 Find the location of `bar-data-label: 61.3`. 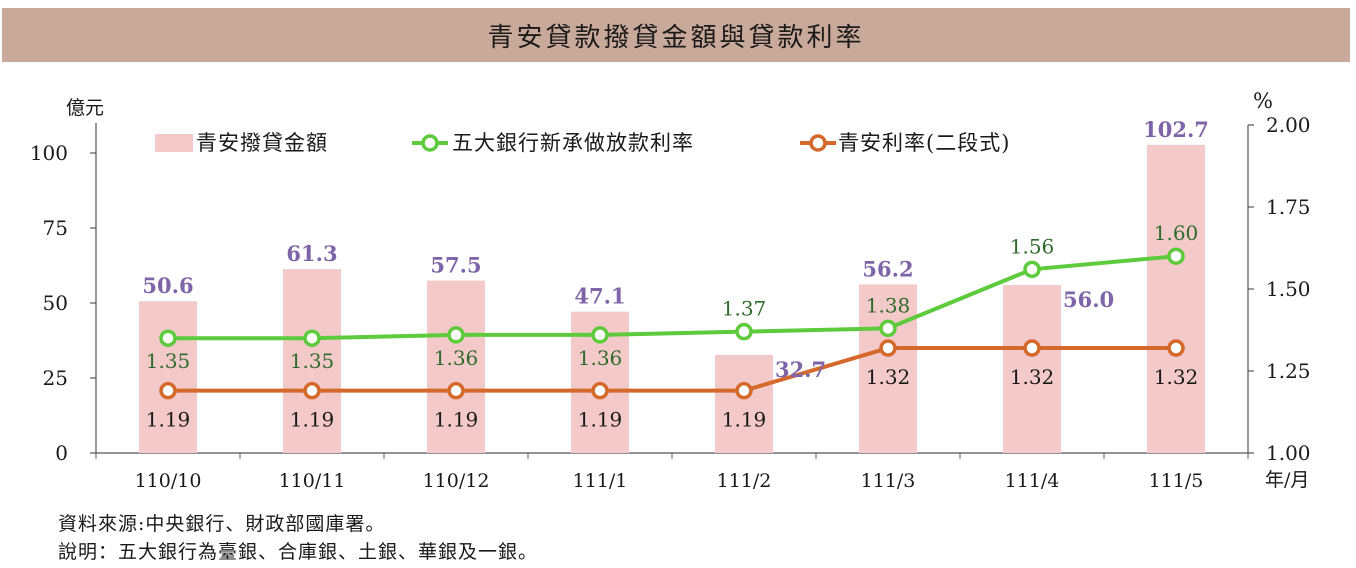

bar-data-label: 61.3 is located at coordinates (311, 253).